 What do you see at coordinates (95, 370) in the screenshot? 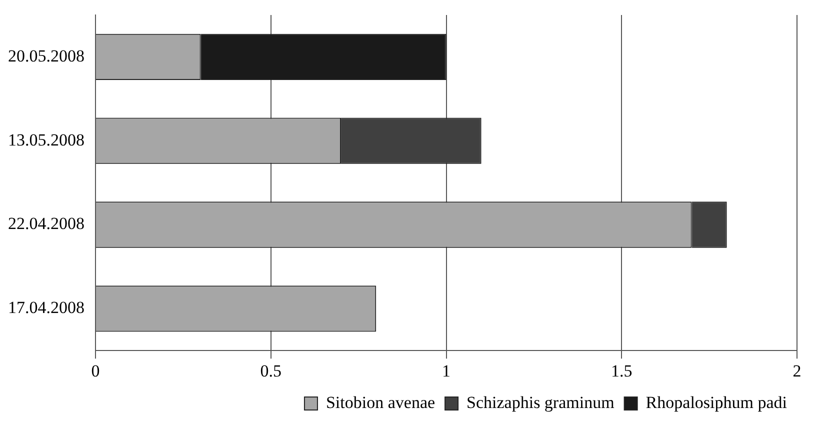
I see `x-tick-label: 0` at bounding box center [95, 370].